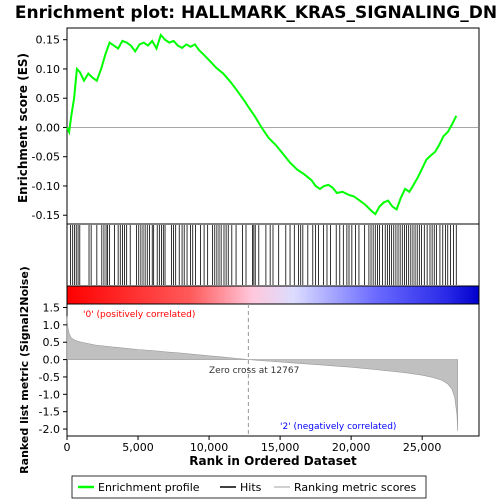  I want to click on rank-colorbar, so click(273, 295).